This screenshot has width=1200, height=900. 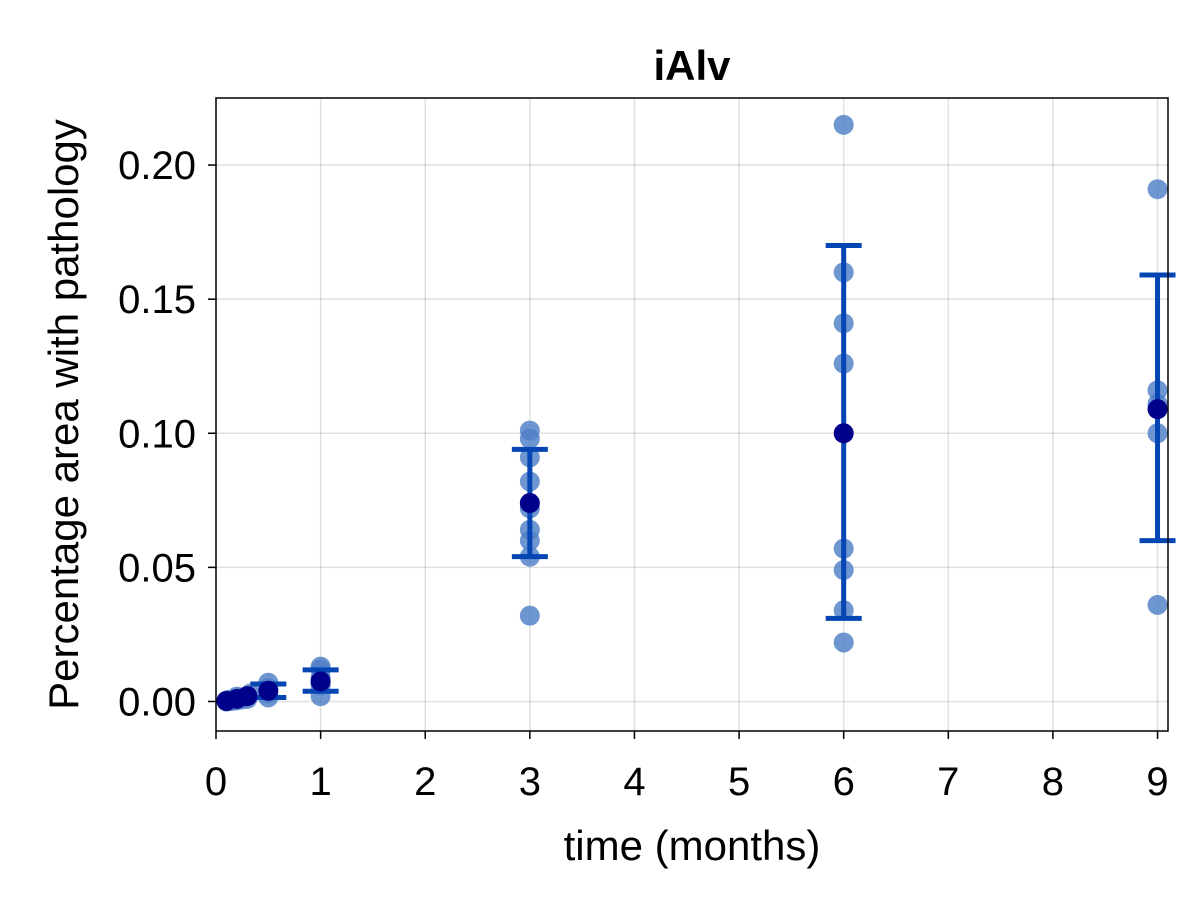 What do you see at coordinates (425, 782) in the screenshot?
I see `x-tick-label: 2` at bounding box center [425, 782].